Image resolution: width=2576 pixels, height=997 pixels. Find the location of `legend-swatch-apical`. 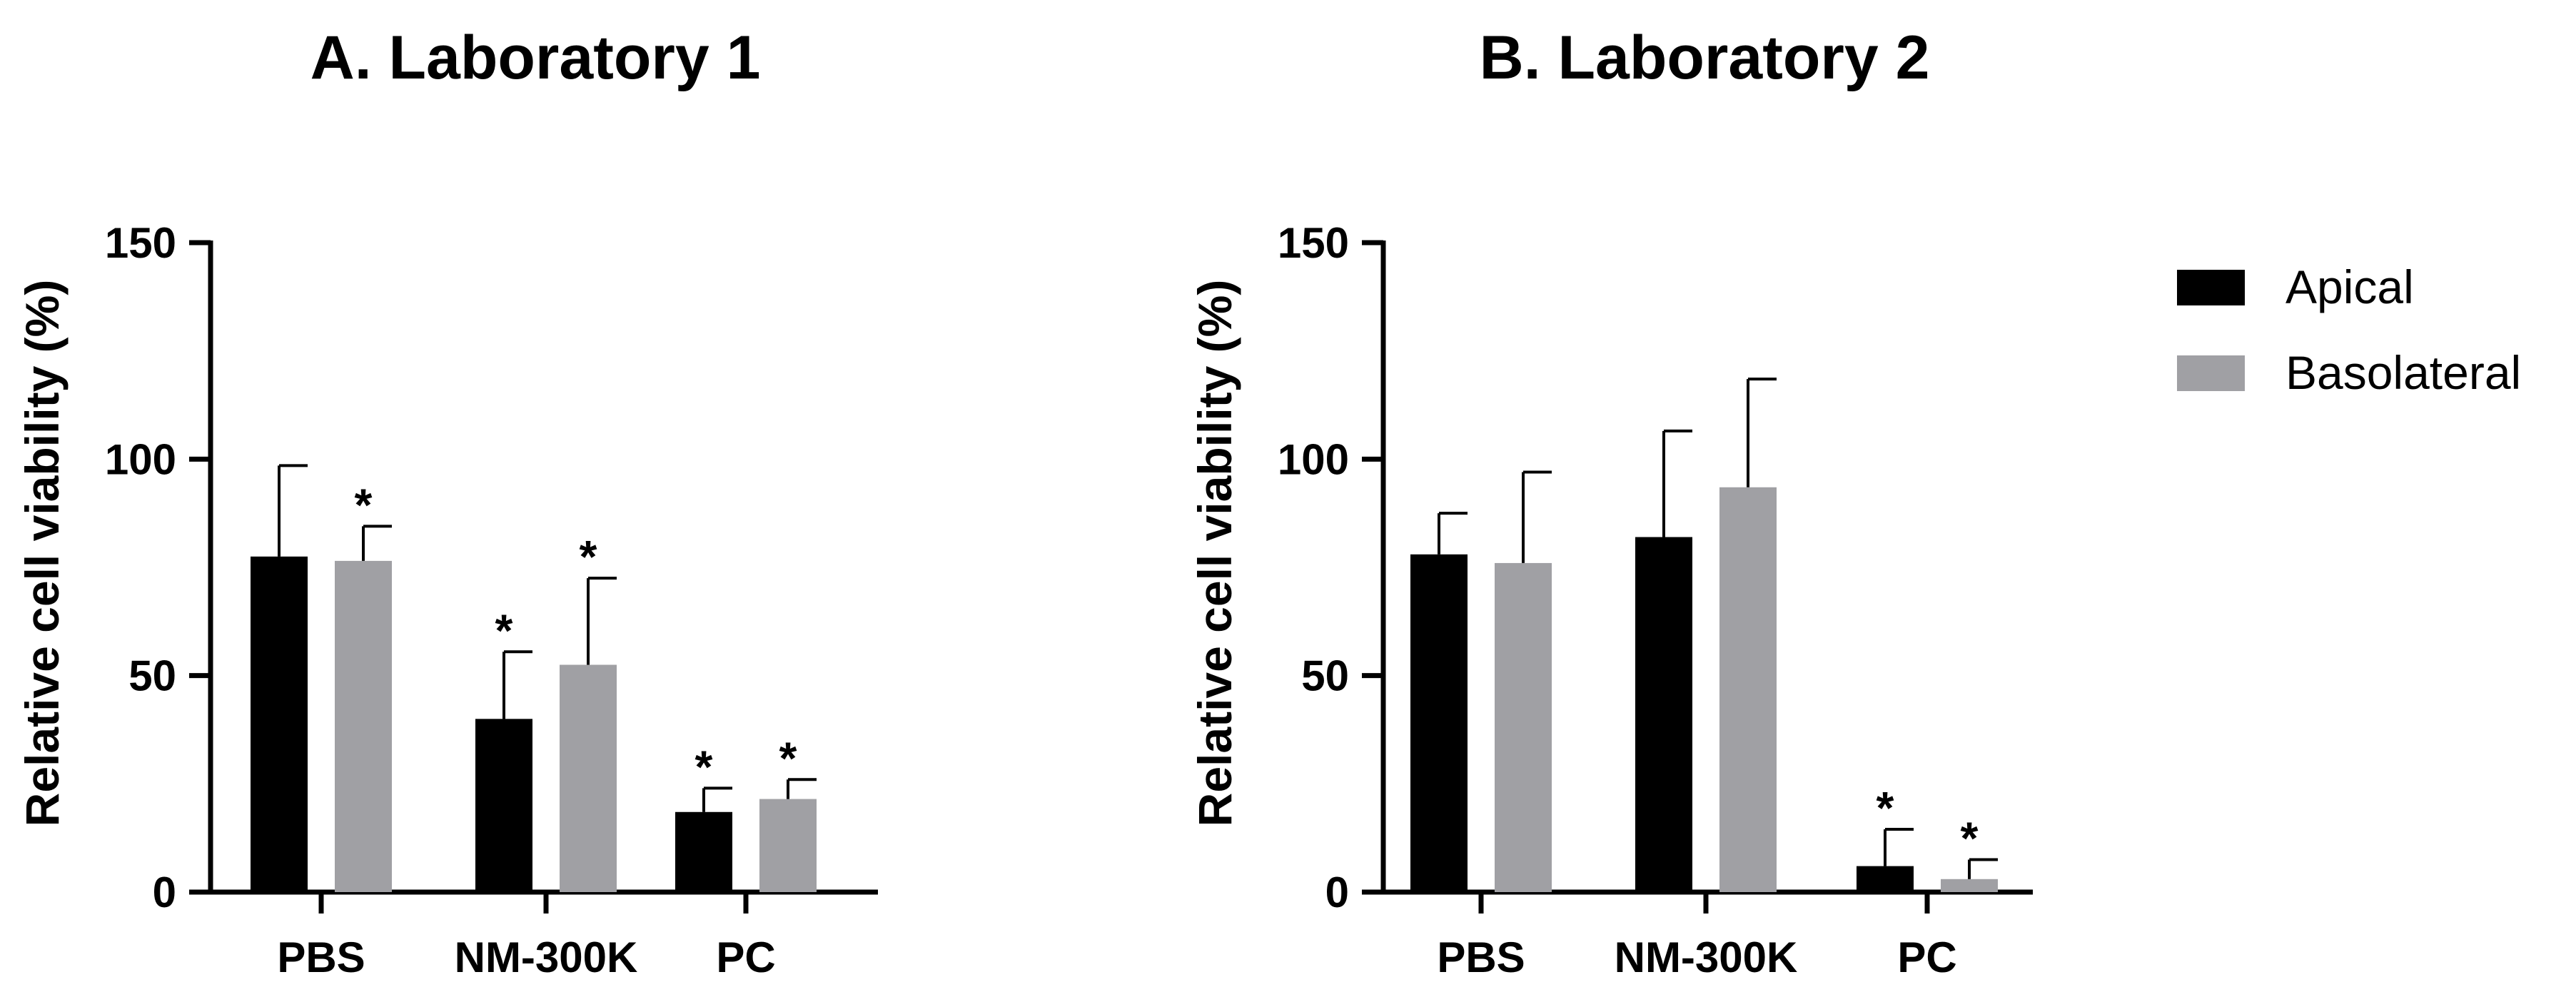

legend-swatch-apical is located at coordinates (2211, 287).